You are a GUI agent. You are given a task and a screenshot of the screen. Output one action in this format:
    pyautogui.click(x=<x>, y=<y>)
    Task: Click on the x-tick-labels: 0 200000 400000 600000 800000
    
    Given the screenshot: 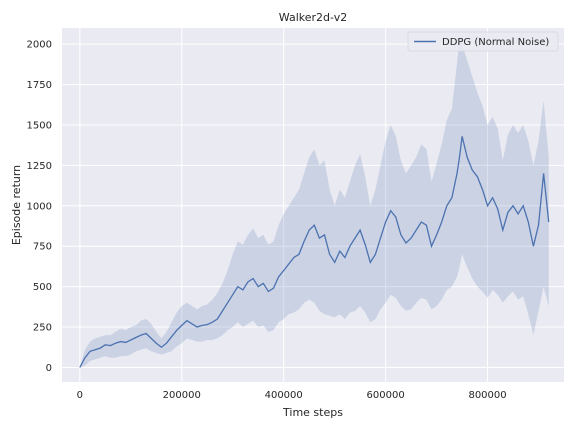 What is the action you would take?
    pyautogui.click(x=292, y=395)
    